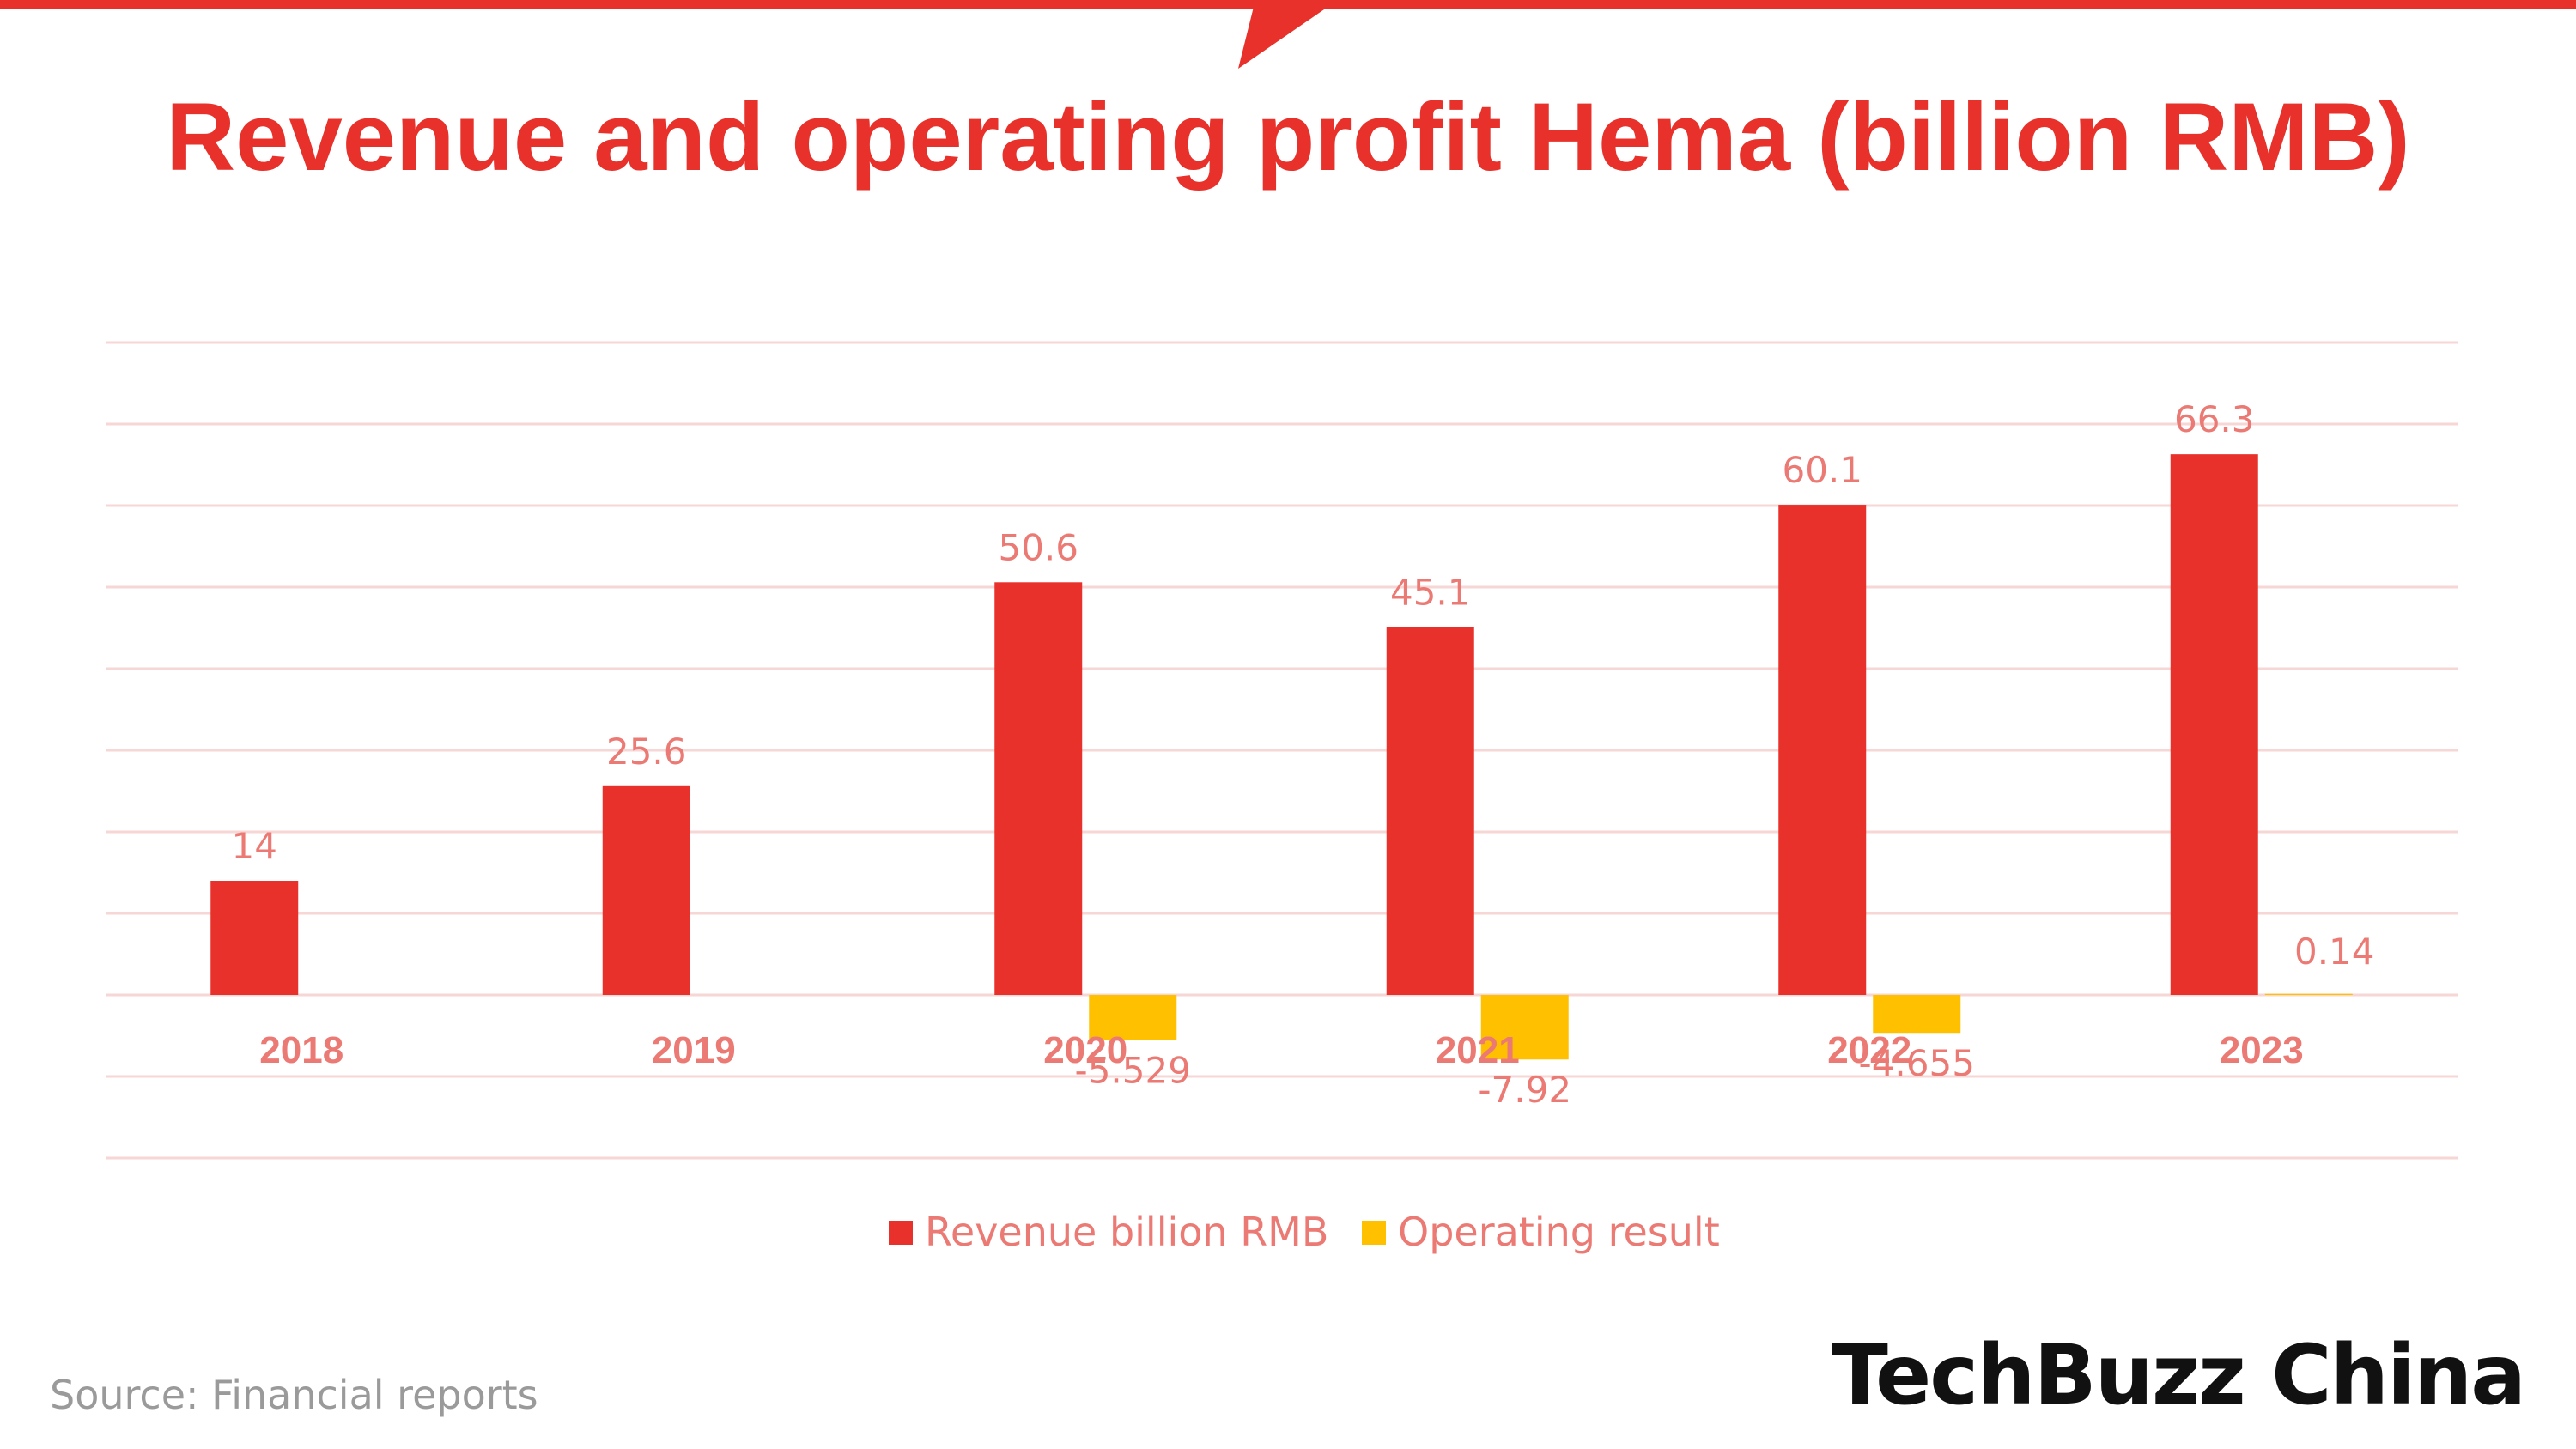  I want to click on revenue-data-label: 14, so click(254, 846).